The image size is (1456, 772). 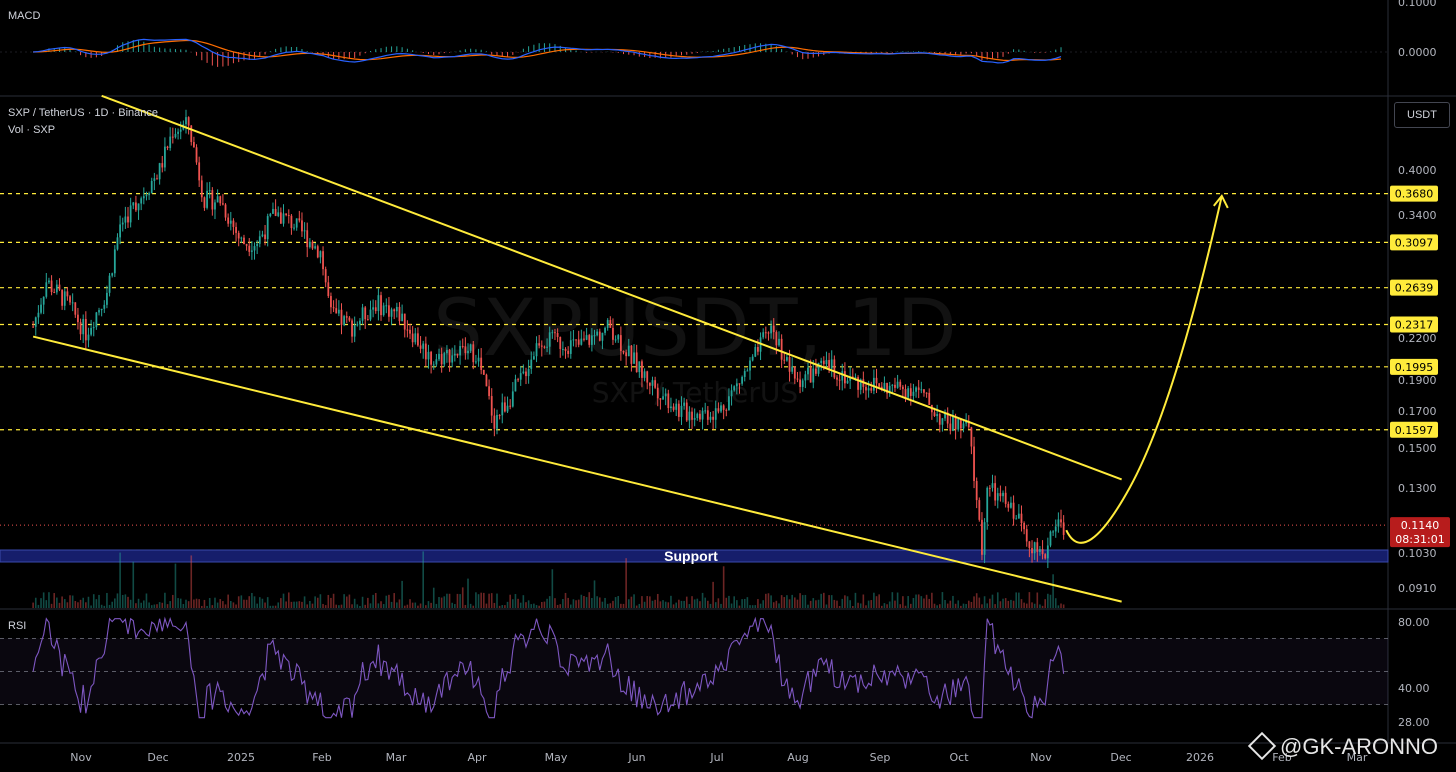 I want to click on symbol-title: SXP / TetherUS · 1D · Binance, so click(x=83, y=113).